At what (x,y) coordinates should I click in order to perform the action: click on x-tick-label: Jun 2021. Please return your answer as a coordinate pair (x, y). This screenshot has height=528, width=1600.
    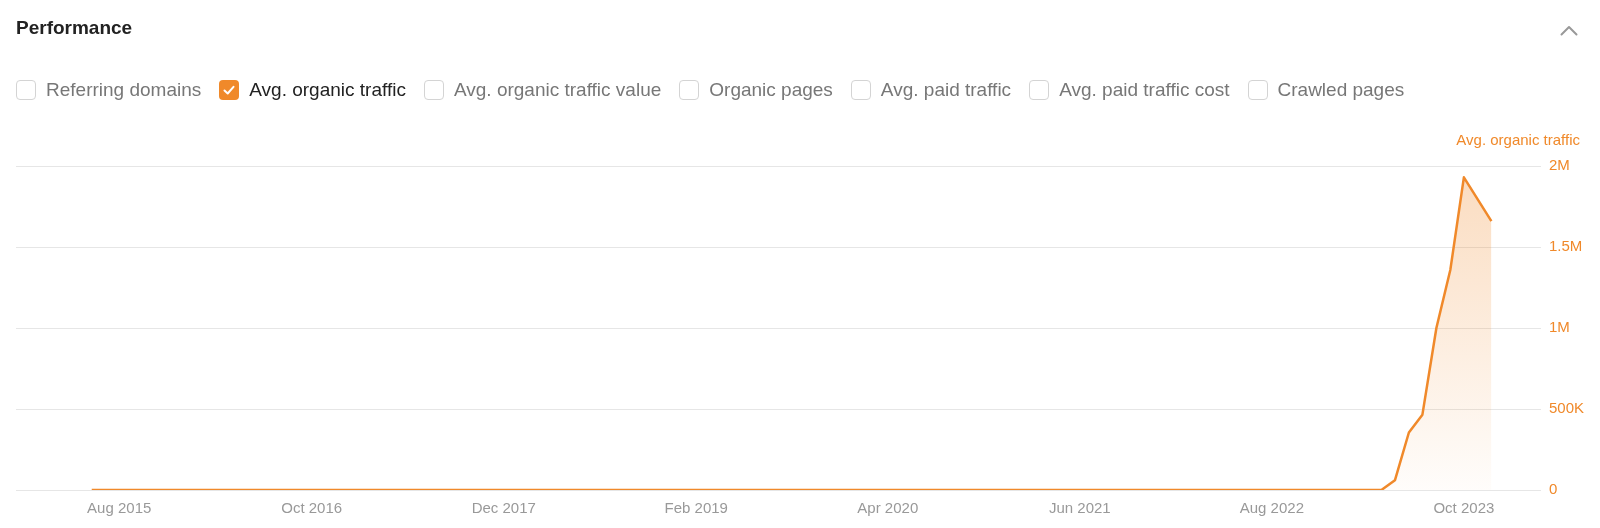
    Looking at the image, I should click on (1079, 508).